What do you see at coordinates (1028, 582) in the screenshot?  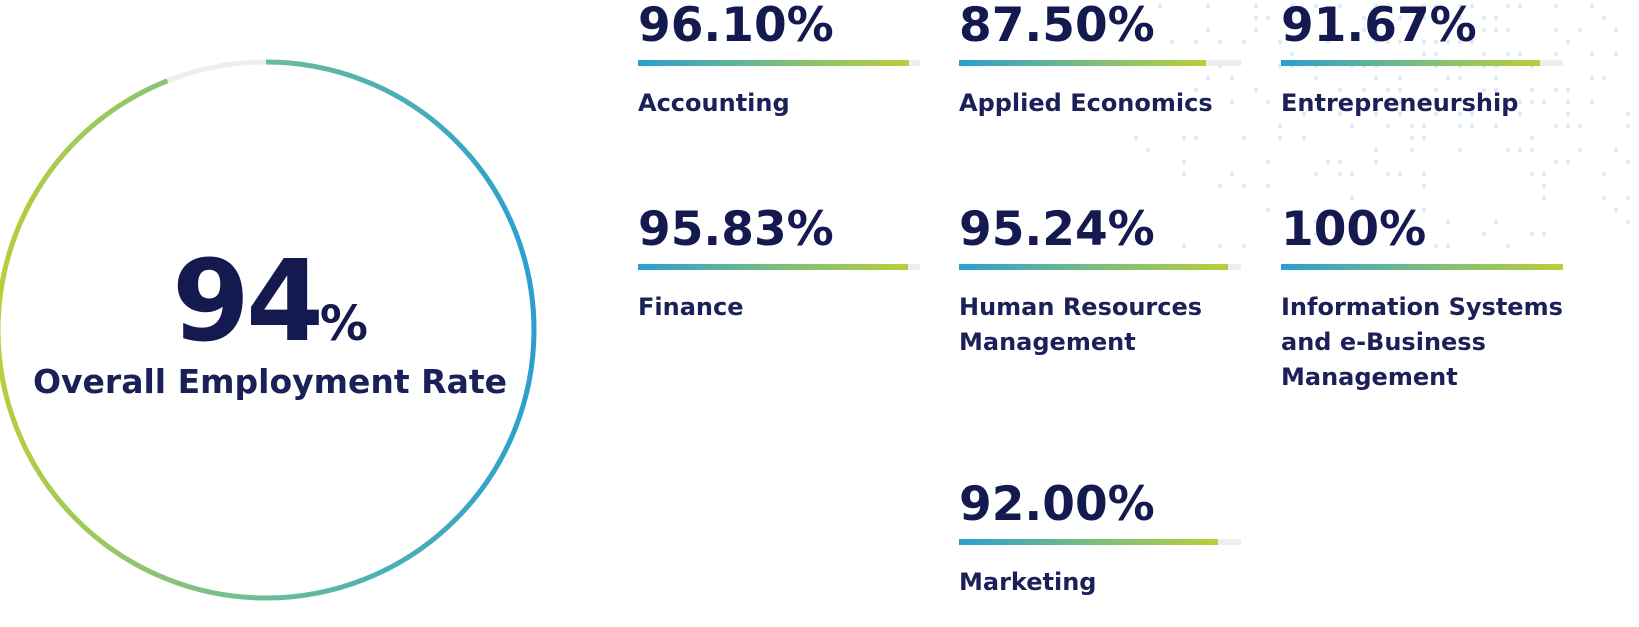 I see `stat-label: Marketing` at bounding box center [1028, 582].